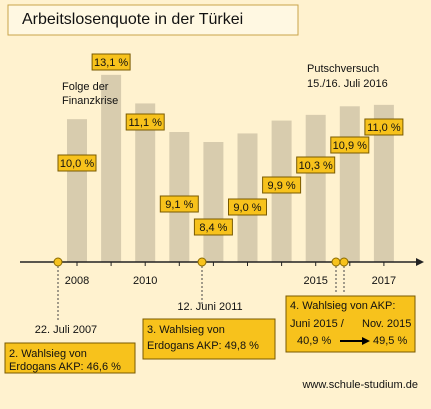  I want to click on value-label: 9,0 %, so click(247, 208).